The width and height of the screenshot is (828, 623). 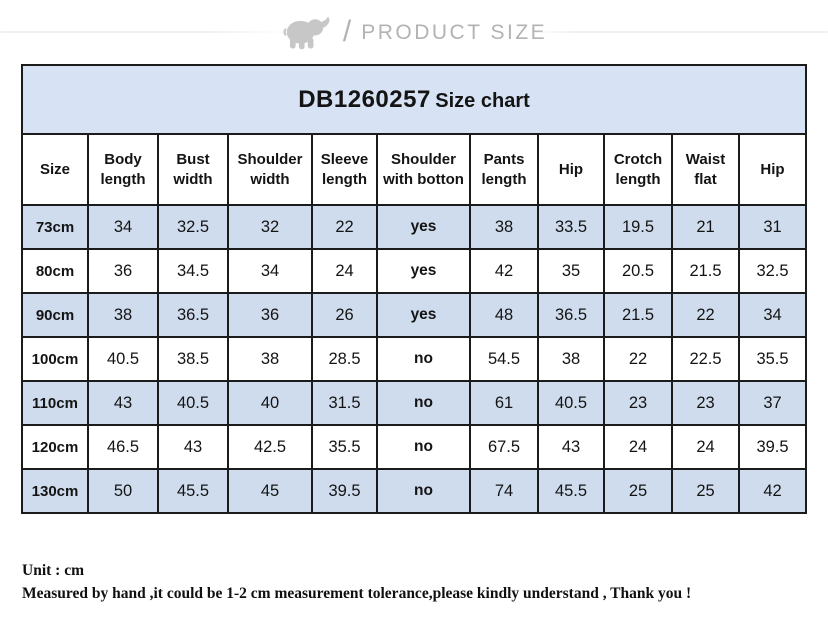 What do you see at coordinates (193, 169) in the screenshot?
I see `column-header-2: Bust width` at bounding box center [193, 169].